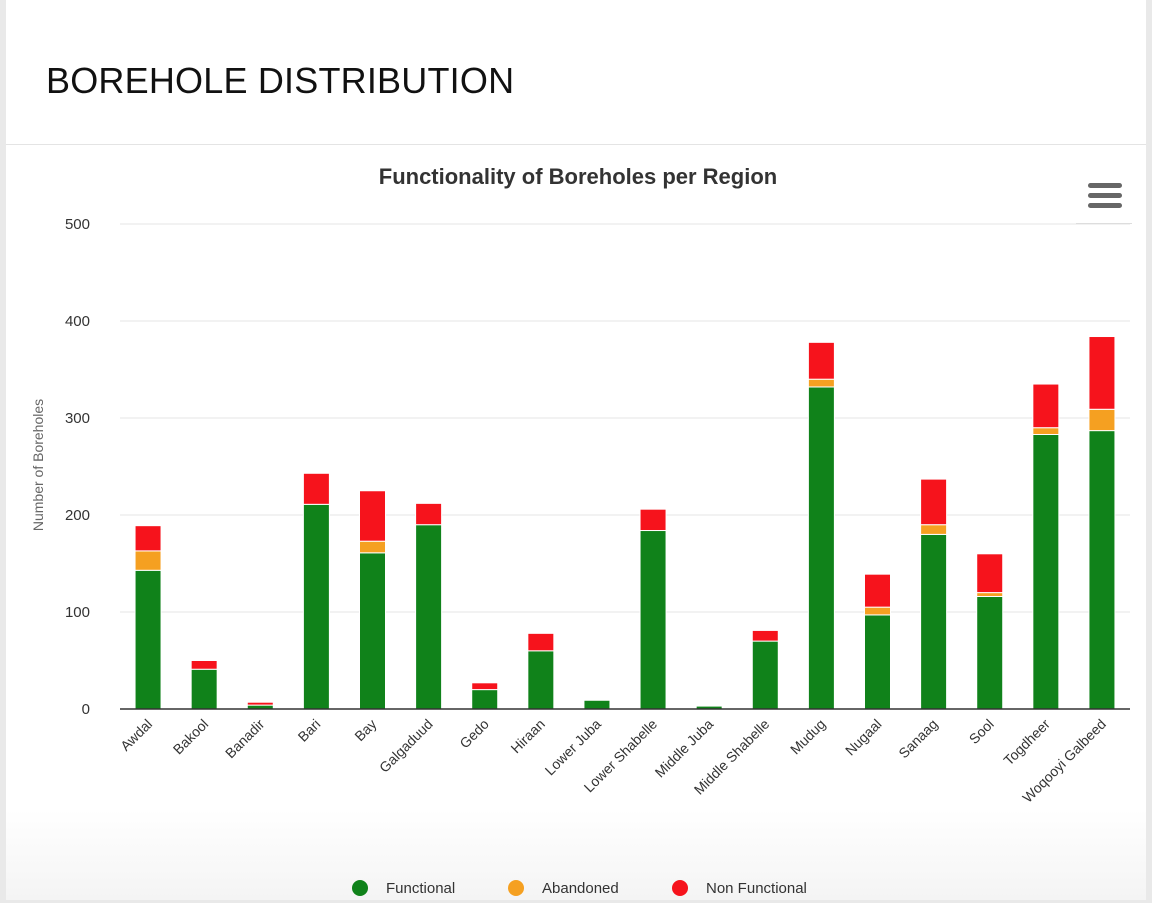 Image resolution: width=1152 pixels, height=903 pixels. What do you see at coordinates (365, 730) in the screenshot?
I see `x-tick-label: Bay` at bounding box center [365, 730].